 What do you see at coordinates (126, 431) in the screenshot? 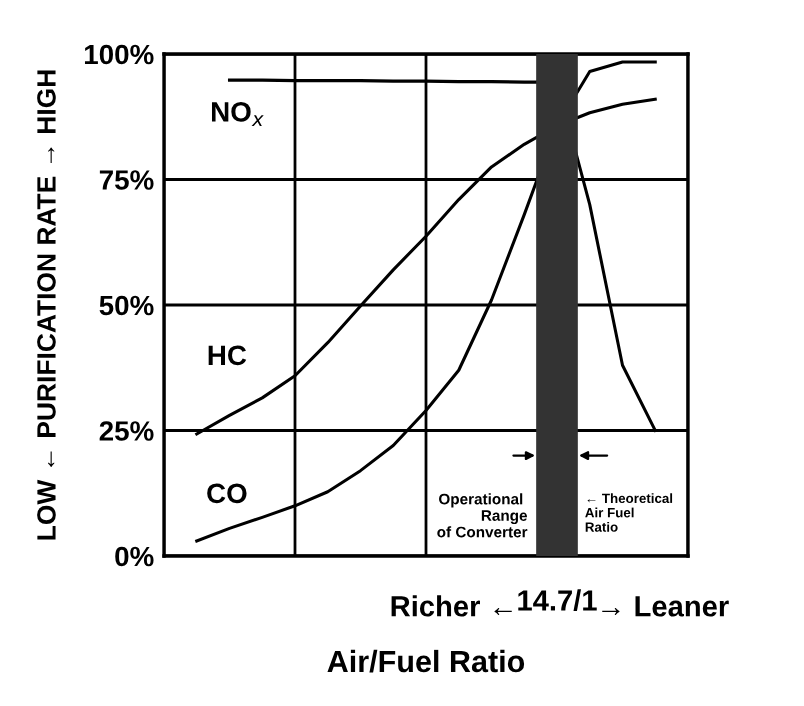
I see `y-tick-label: 25%` at bounding box center [126, 431].